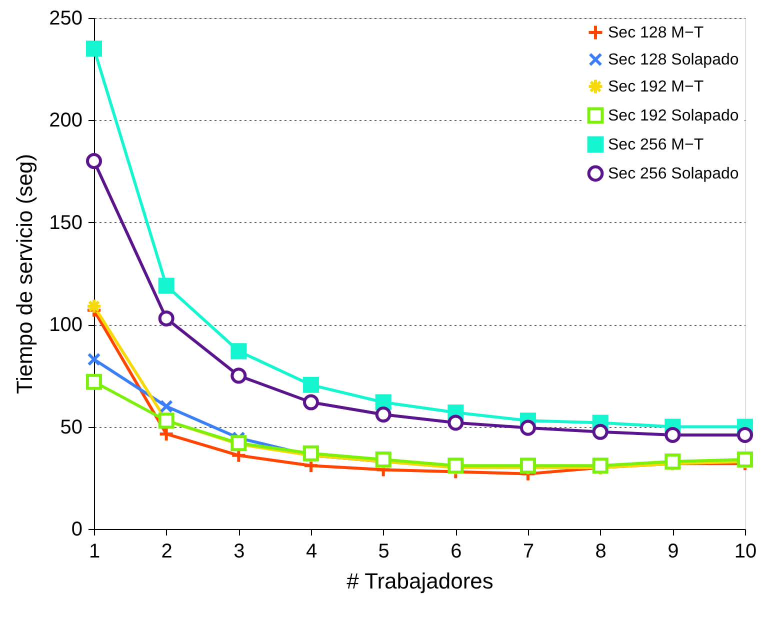  What do you see at coordinates (656, 87) in the screenshot?
I see `legend-label: Sec 192 M−T` at bounding box center [656, 87].